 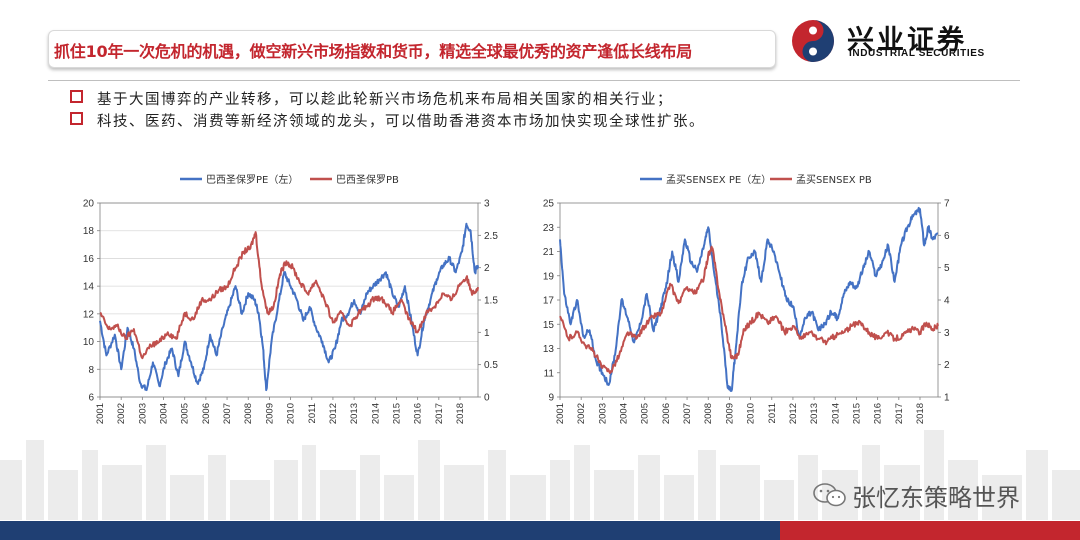 I want to click on title-banner, so click(x=412, y=49).